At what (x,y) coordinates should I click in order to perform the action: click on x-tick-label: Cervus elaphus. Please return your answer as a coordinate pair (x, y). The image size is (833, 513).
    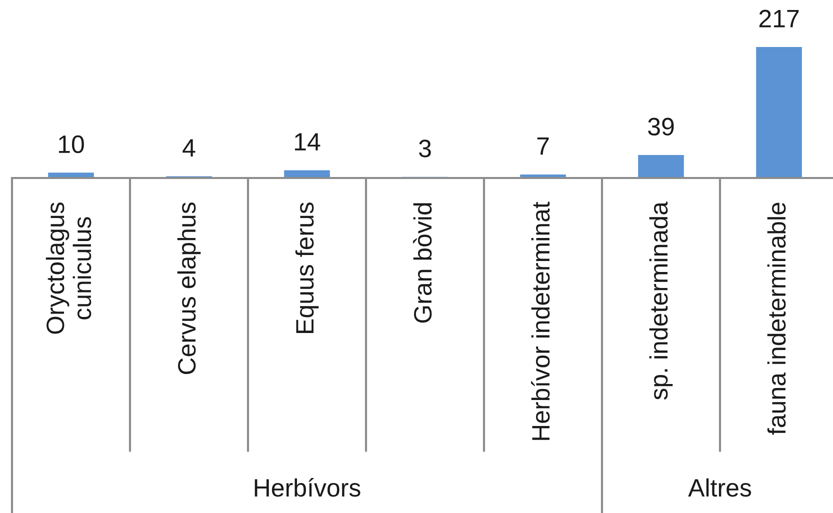
    Looking at the image, I should click on (189, 288).